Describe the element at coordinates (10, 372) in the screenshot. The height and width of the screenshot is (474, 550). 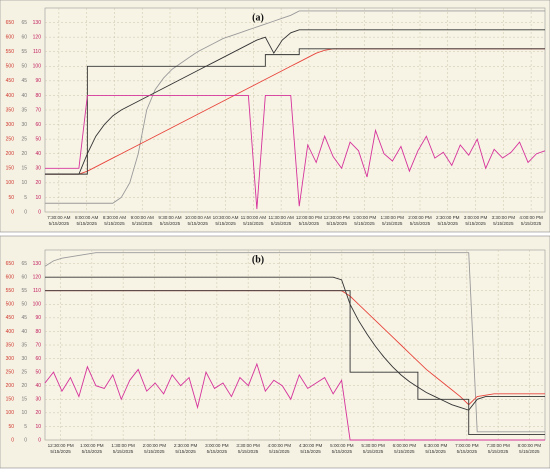
I see `y-tick-label: 250` at that location.